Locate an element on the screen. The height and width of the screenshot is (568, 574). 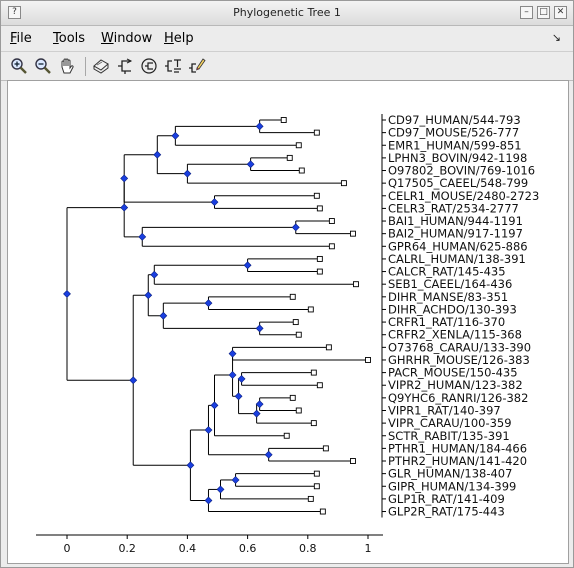
leaf-label: PTHR1_HUMAN/184-466 is located at coordinates (457, 448).